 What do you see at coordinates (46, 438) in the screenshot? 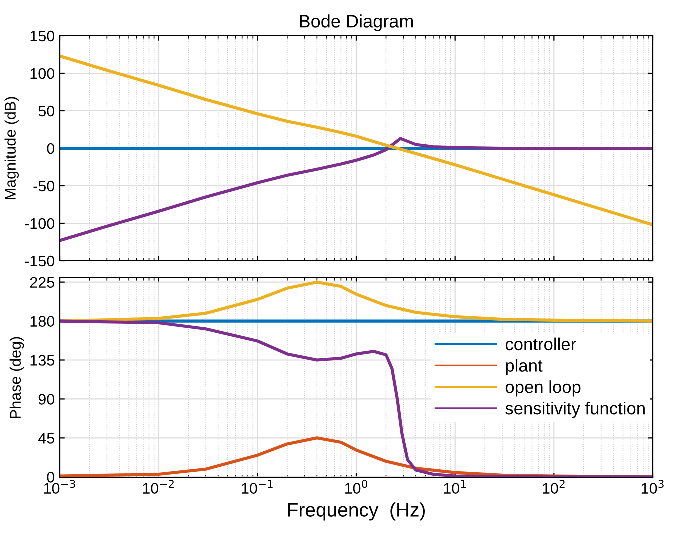
I see `y-tick-label: 45` at bounding box center [46, 438].